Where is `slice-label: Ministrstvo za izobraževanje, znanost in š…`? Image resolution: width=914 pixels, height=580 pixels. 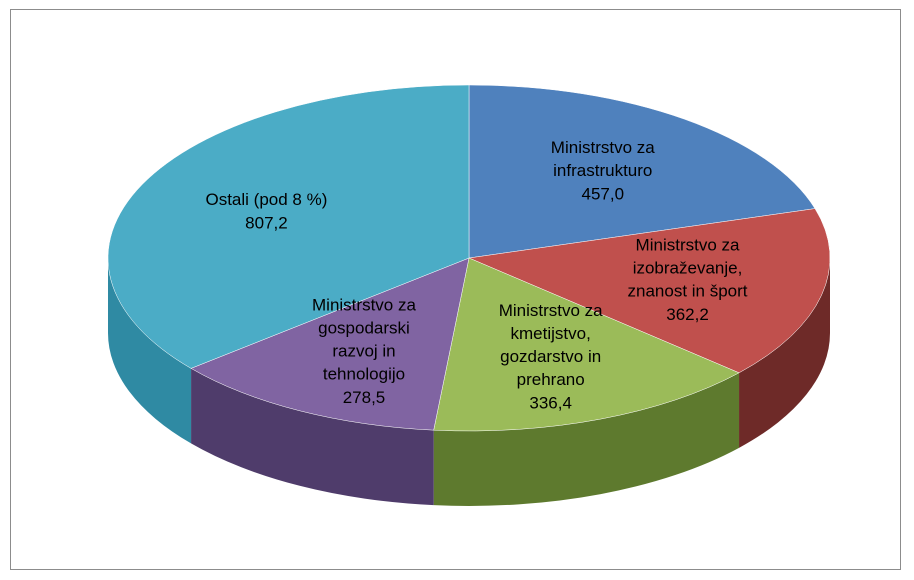
slice-label: Ministrstvo za izobraževanje, znanost in š… is located at coordinates (688, 268).